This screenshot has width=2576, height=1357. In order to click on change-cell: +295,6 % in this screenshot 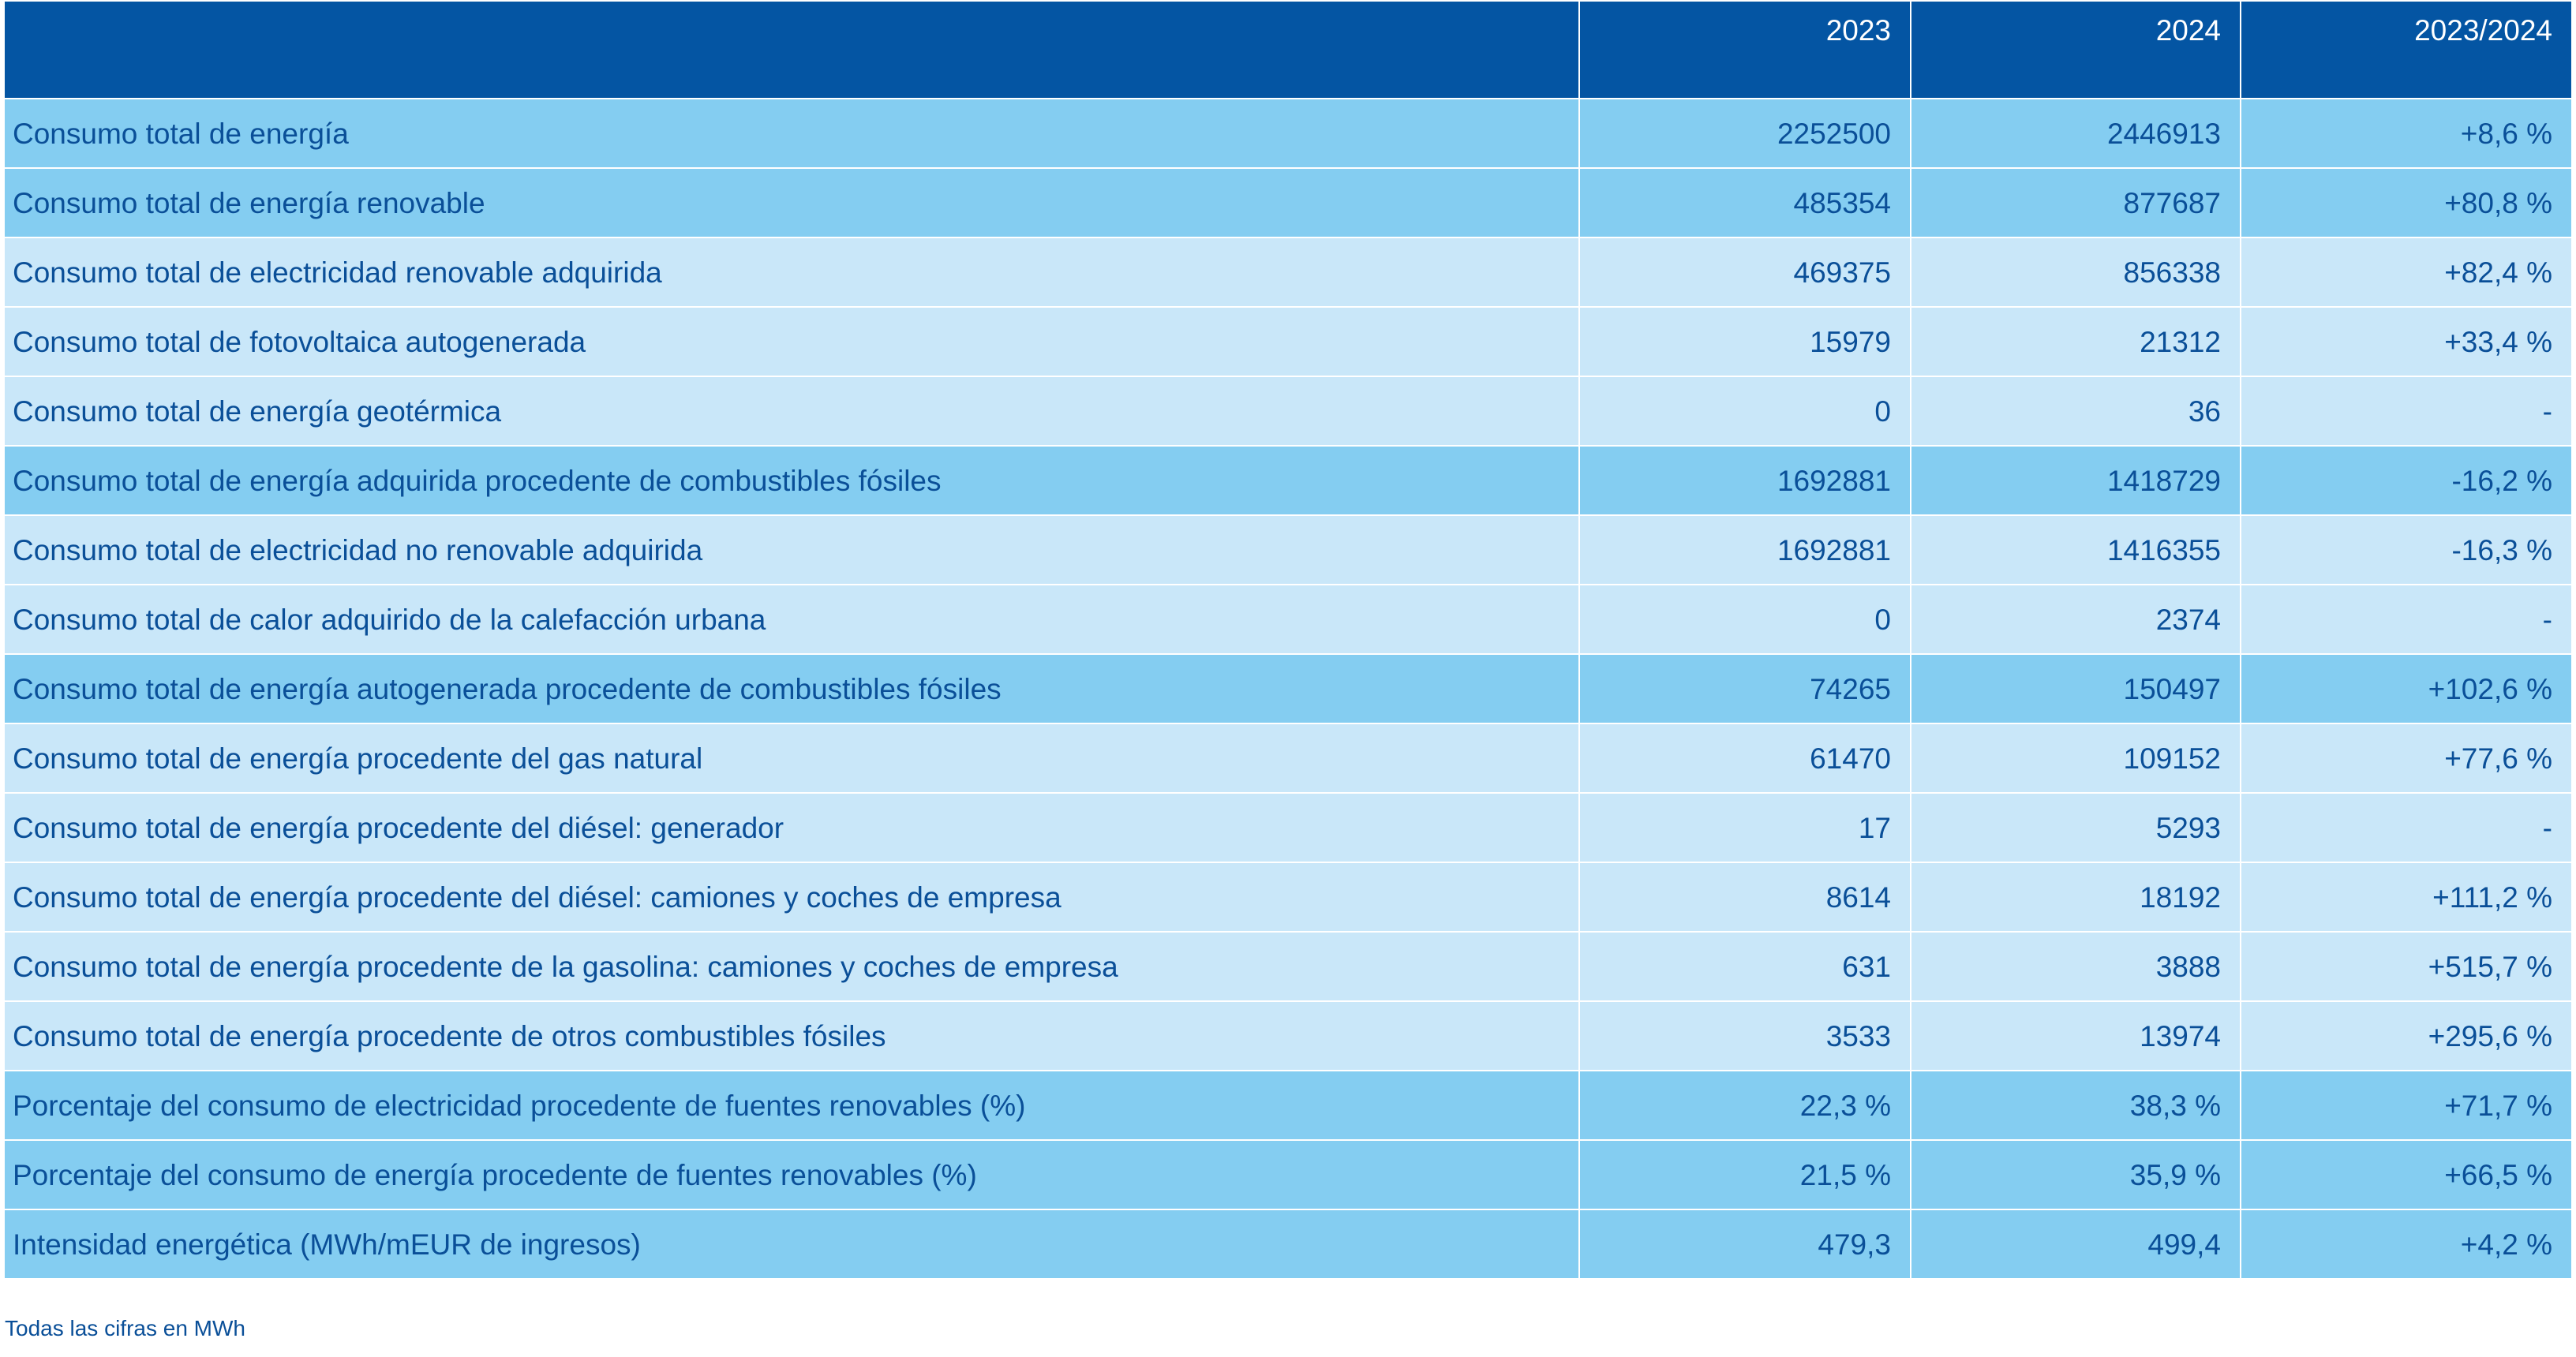, I will do `click(2406, 1035)`.